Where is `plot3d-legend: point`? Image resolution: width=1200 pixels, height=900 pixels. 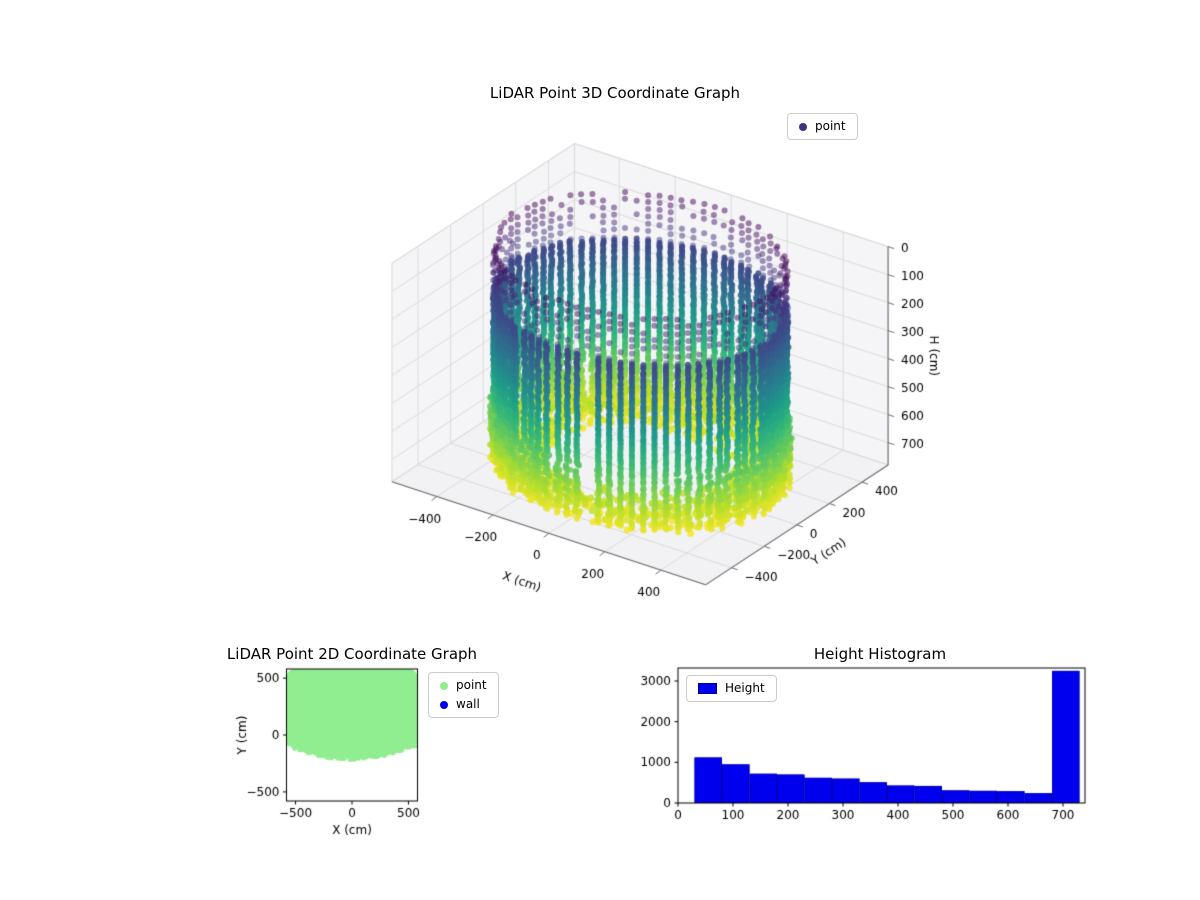
plot3d-legend: point is located at coordinates (822, 126).